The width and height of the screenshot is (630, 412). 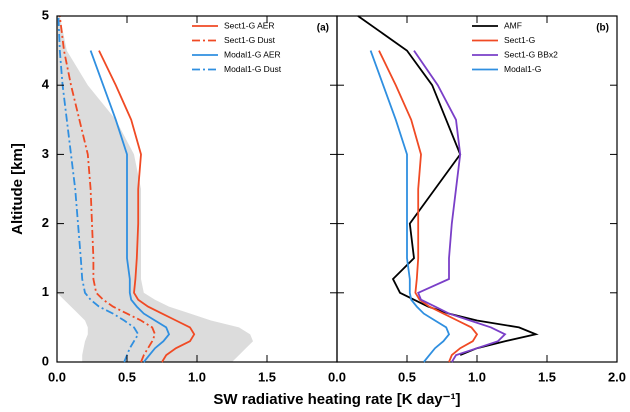 I want to click on legend-label: AMF, so click(x=513, y=25).